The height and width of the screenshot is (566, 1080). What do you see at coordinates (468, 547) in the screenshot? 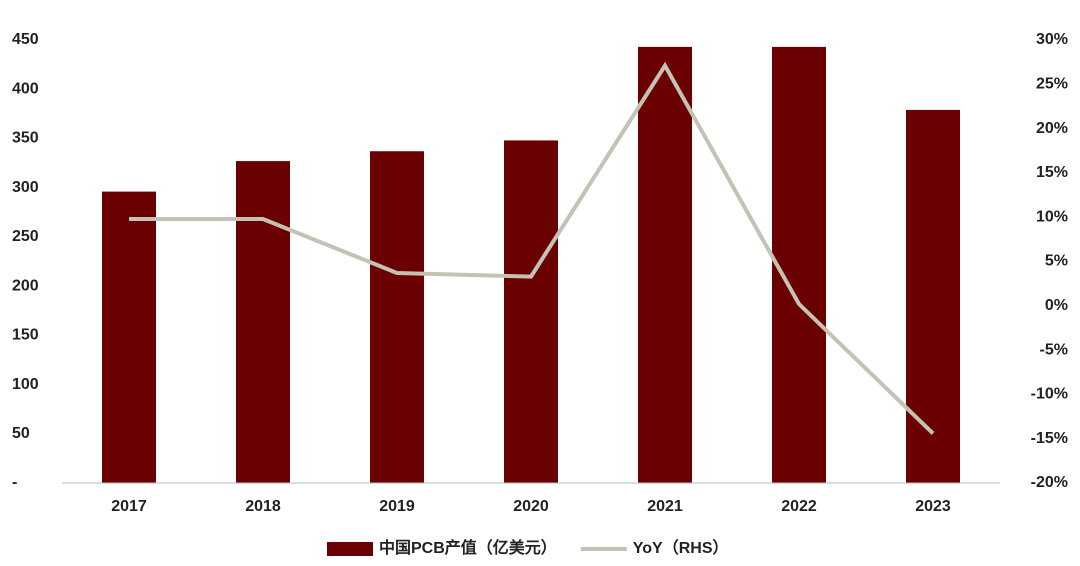
I see `legend-label: 中国PCB产值（亿美元）` at bounding box center [468, 547].